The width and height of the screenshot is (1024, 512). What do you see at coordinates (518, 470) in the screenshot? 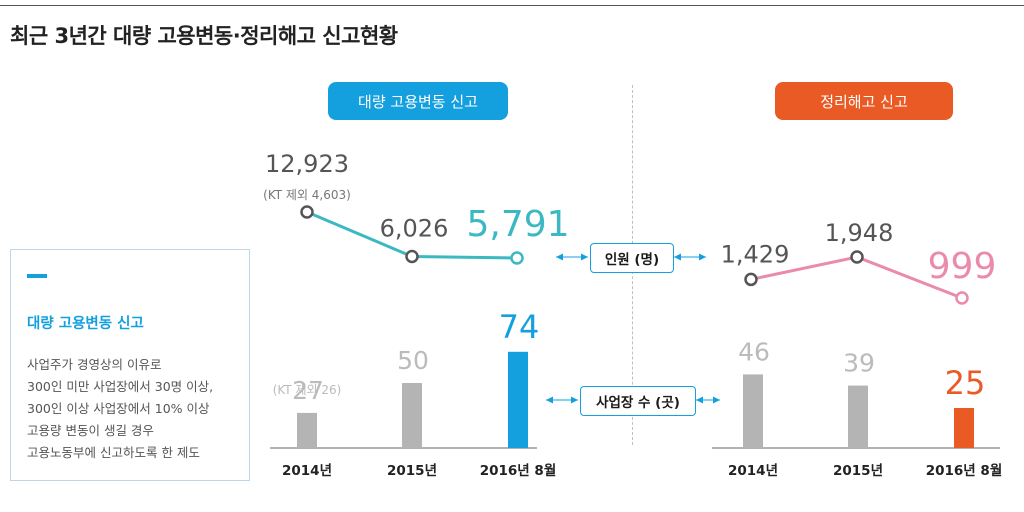
I see `left-sites-category-label: 2016년 8월` at bounding box center [518, 470].